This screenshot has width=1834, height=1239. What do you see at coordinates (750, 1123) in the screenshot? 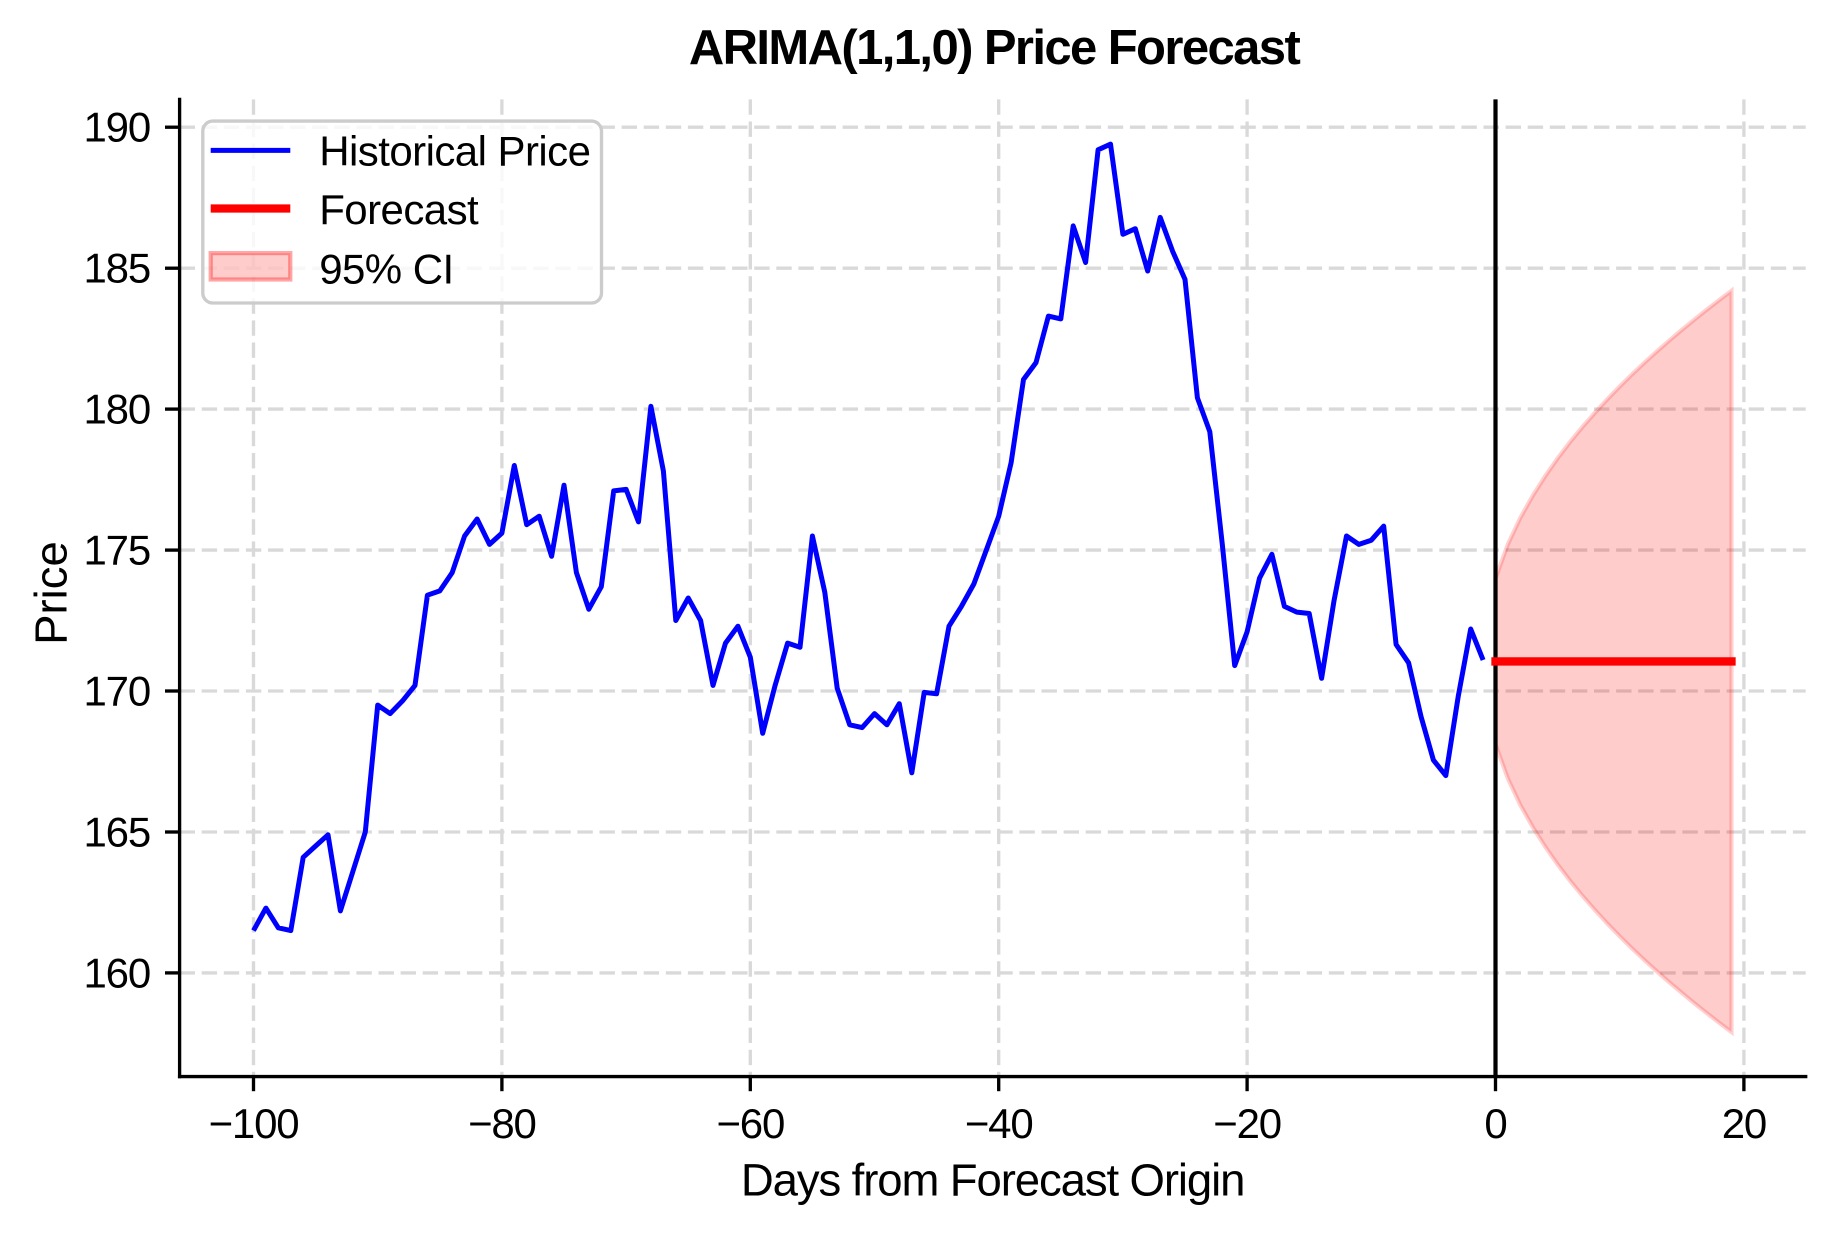
I see `svg-text: −60` at bounding box center [750, 1123].